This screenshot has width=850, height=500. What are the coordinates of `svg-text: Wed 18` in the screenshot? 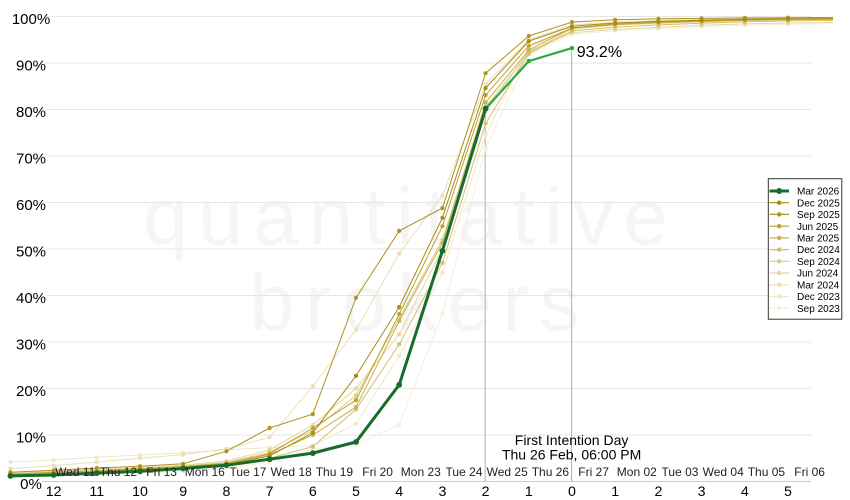 It's located at (291, 472).